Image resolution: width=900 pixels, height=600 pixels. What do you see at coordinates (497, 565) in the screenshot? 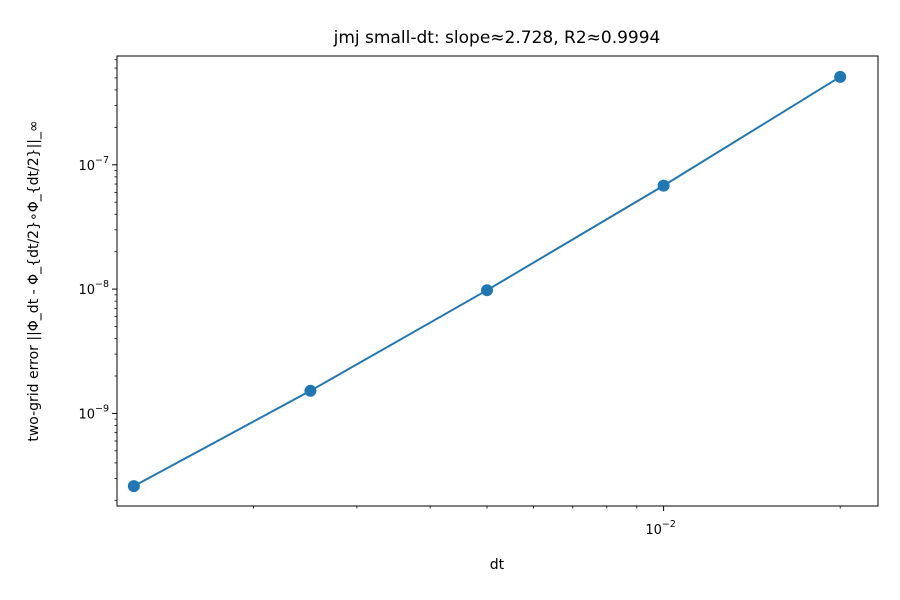
I see `x-axis-label: dt` at bounding box center [497, 565].